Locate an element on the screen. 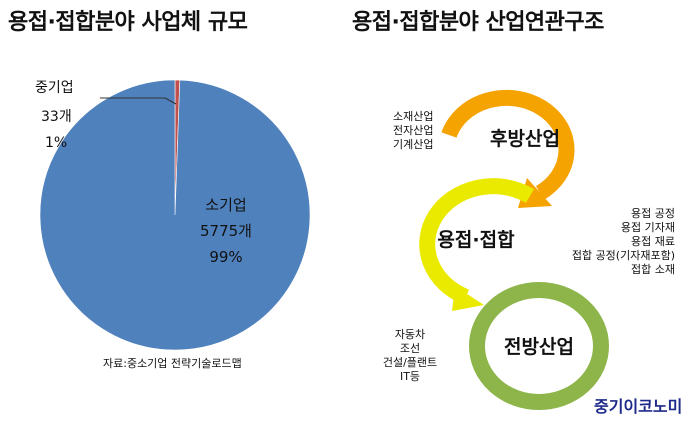 This screenshot has width=700, height=421. example-item: 소재산업 is located at coordinates (413, 116).